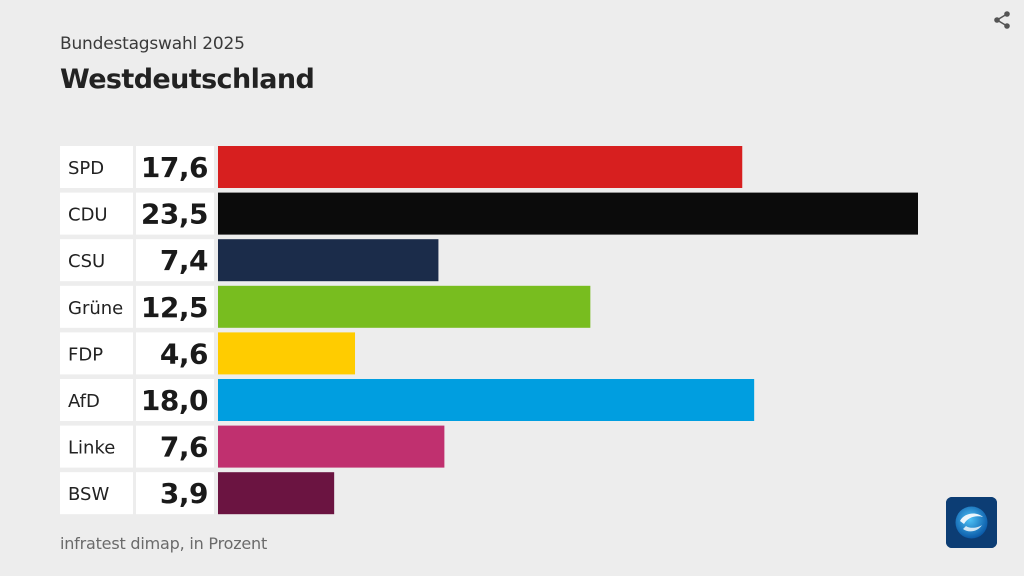 The height and width of the screenshot is (576, 1024). I want to click on chart-source: infratest dimap, in Prozent, so click(164, 543).